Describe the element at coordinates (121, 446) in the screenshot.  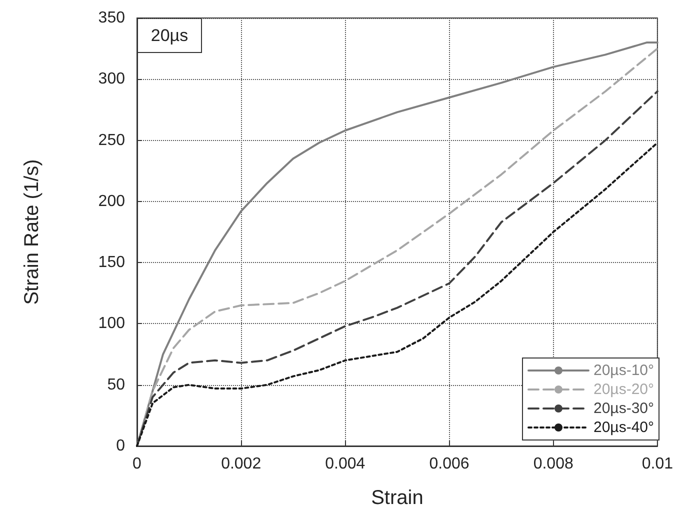
I see `y-tick-label: 0` at that location.